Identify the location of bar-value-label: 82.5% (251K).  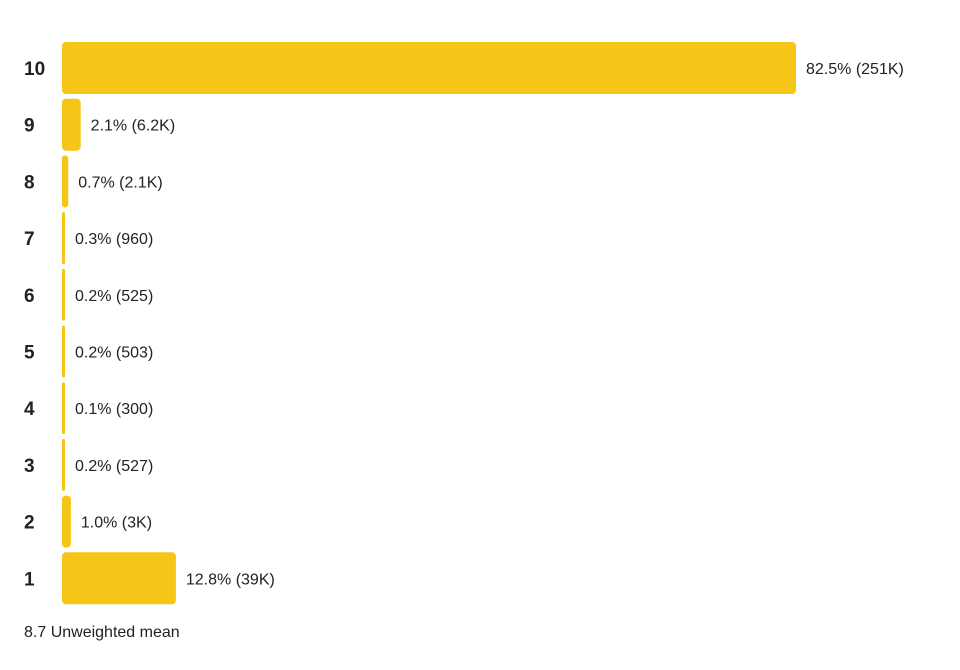
(855, 69).